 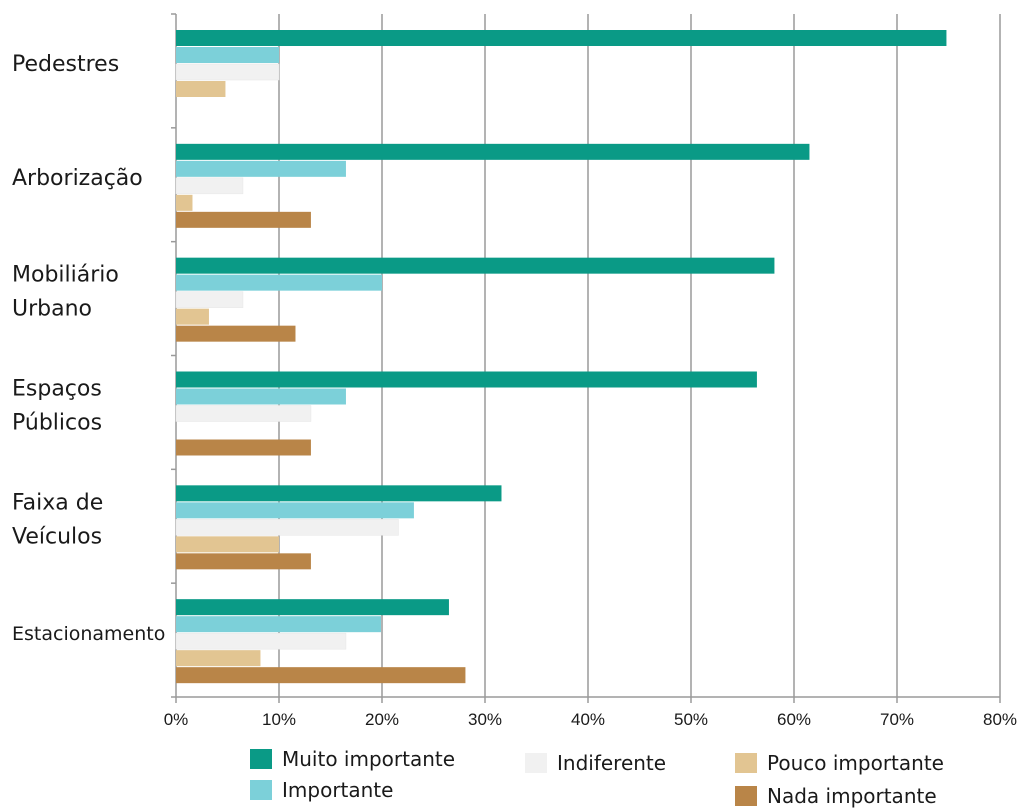 I want to click on category-label: Mobiliário, so click(x=65, y=275).